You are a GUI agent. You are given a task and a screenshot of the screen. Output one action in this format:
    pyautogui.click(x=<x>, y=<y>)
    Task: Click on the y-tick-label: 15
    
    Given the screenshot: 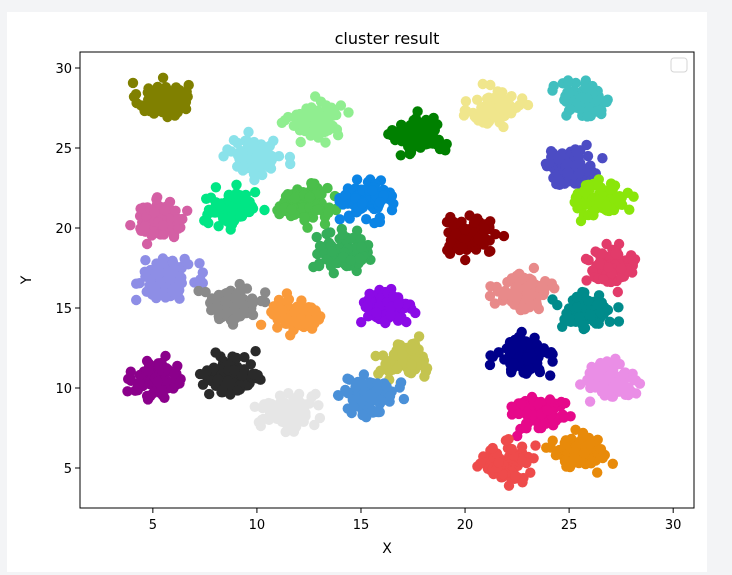 What is the action you would take?
    pyautogui.click(x=63, y=309)
    